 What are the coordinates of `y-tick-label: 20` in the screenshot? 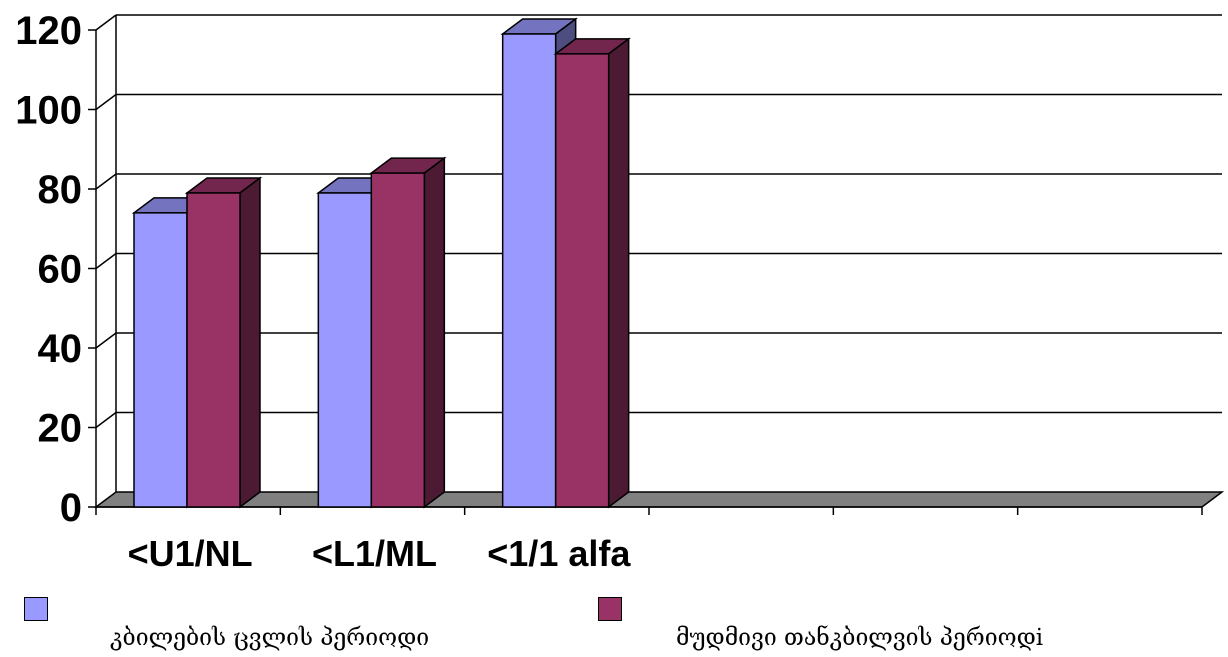 It's located at (60, 429).